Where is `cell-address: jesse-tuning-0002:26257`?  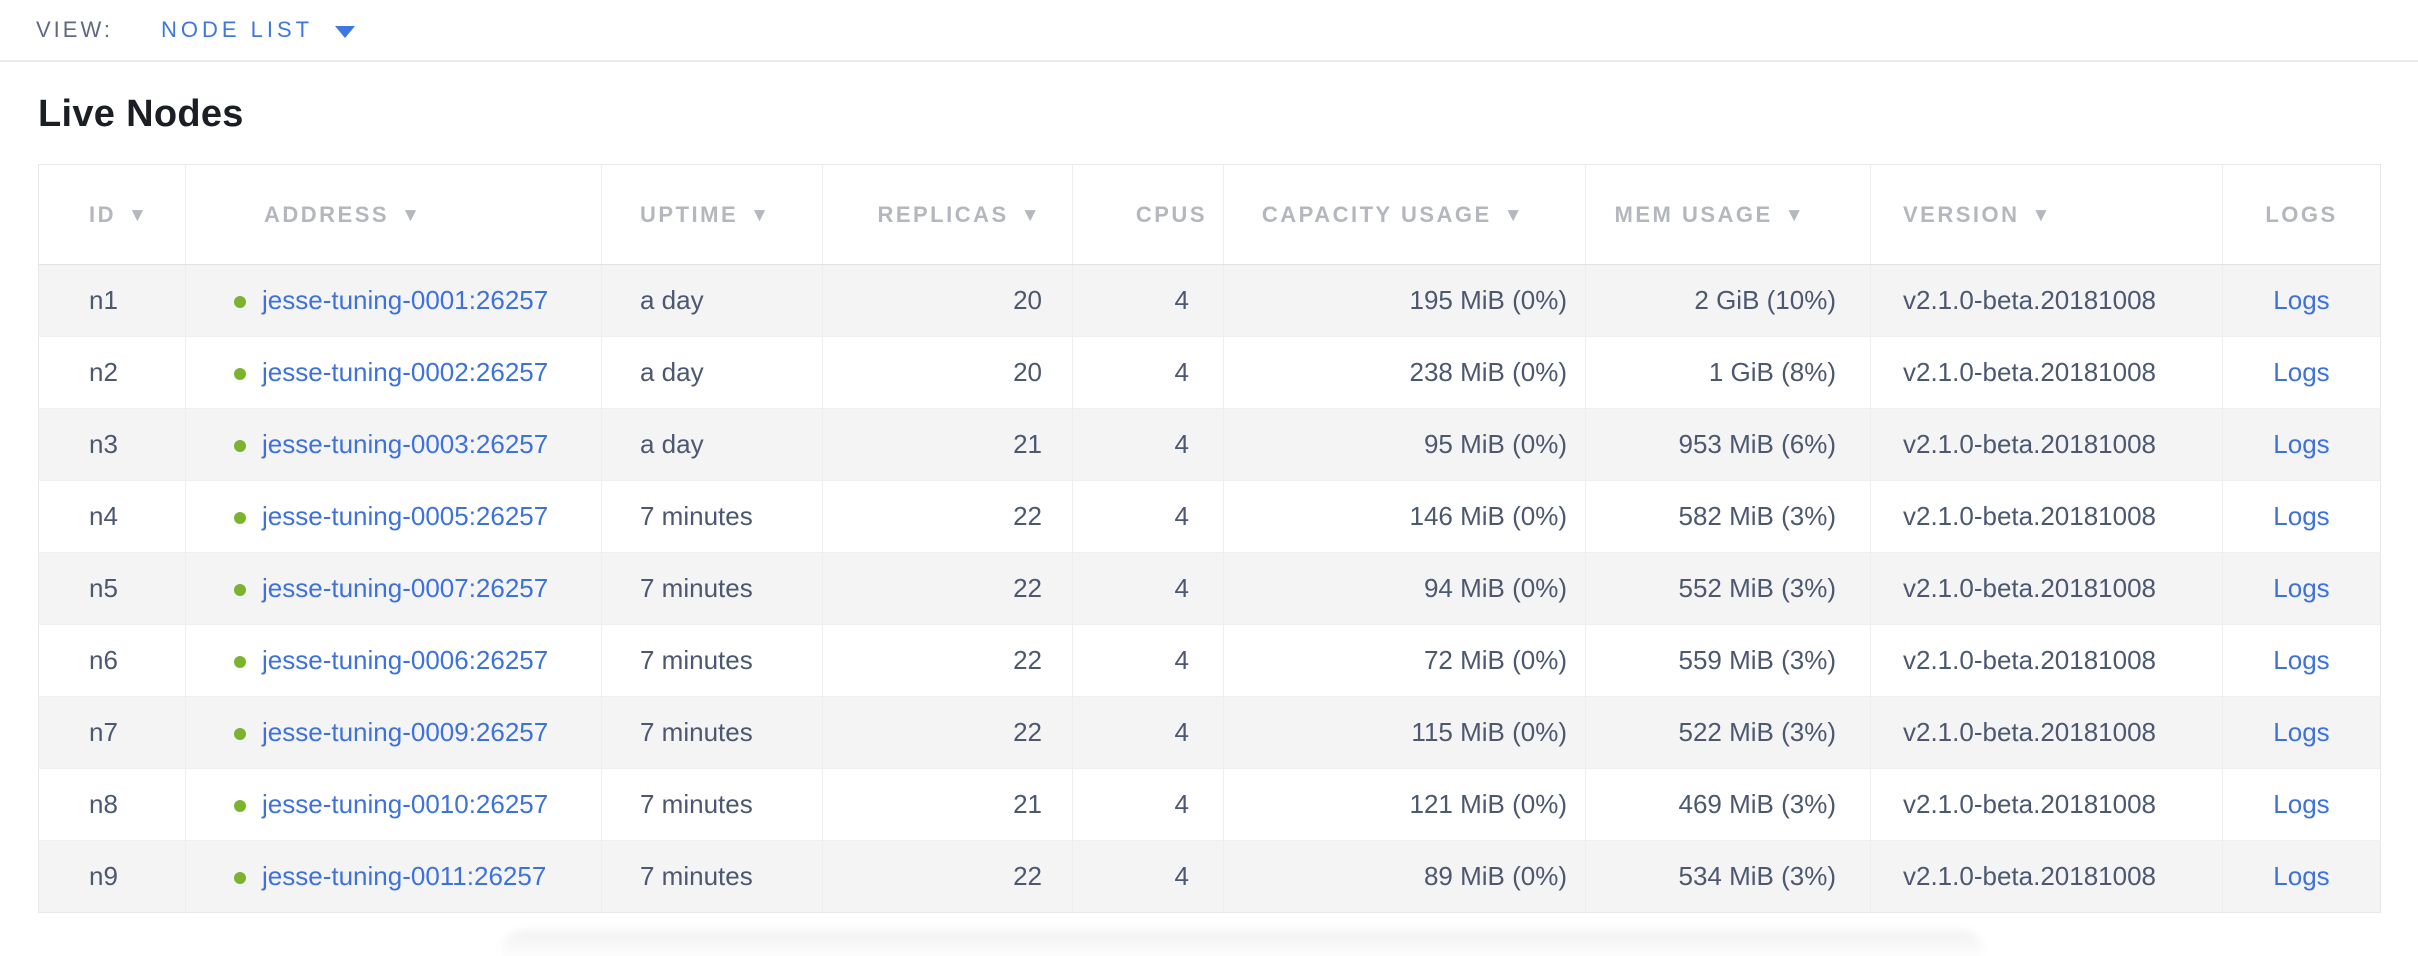
cell-address: jesse-tuning-0002:26257 is located at coordinates (393, 372).